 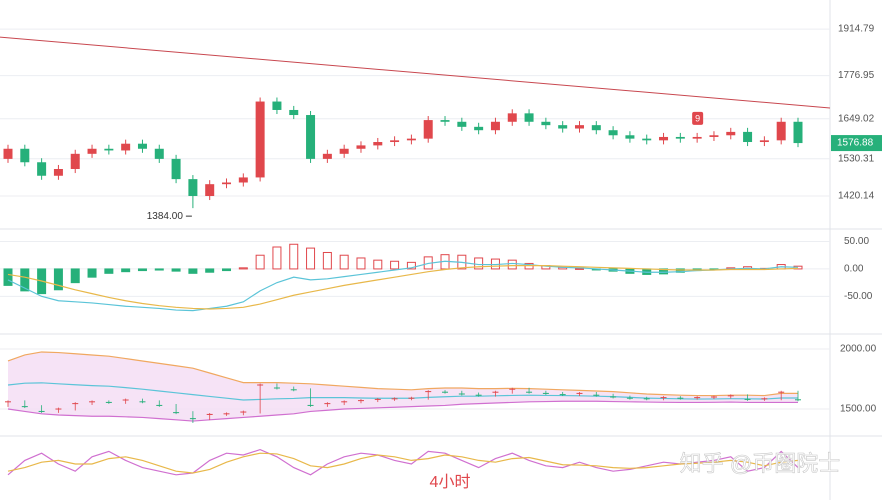 What do you see at coordinates (760, 463) in the screenshot?
I see `watermark: 知乎 @币圈院士` at bounding box center [760, 463].